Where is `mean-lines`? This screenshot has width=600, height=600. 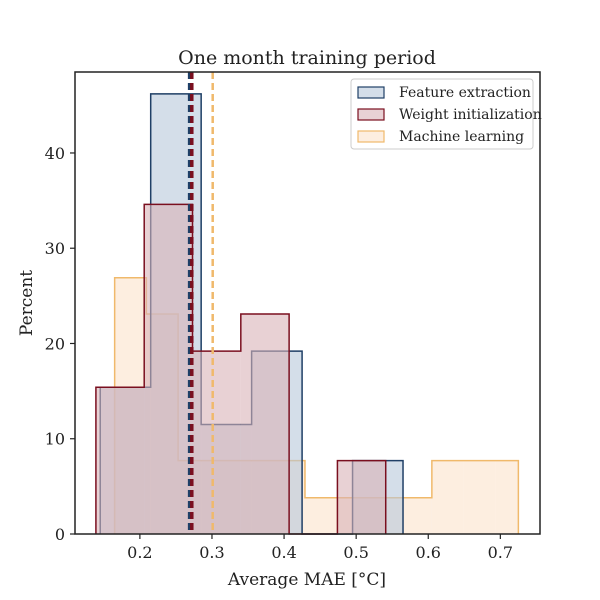 mean-lines is located at coordinates (200, 303).